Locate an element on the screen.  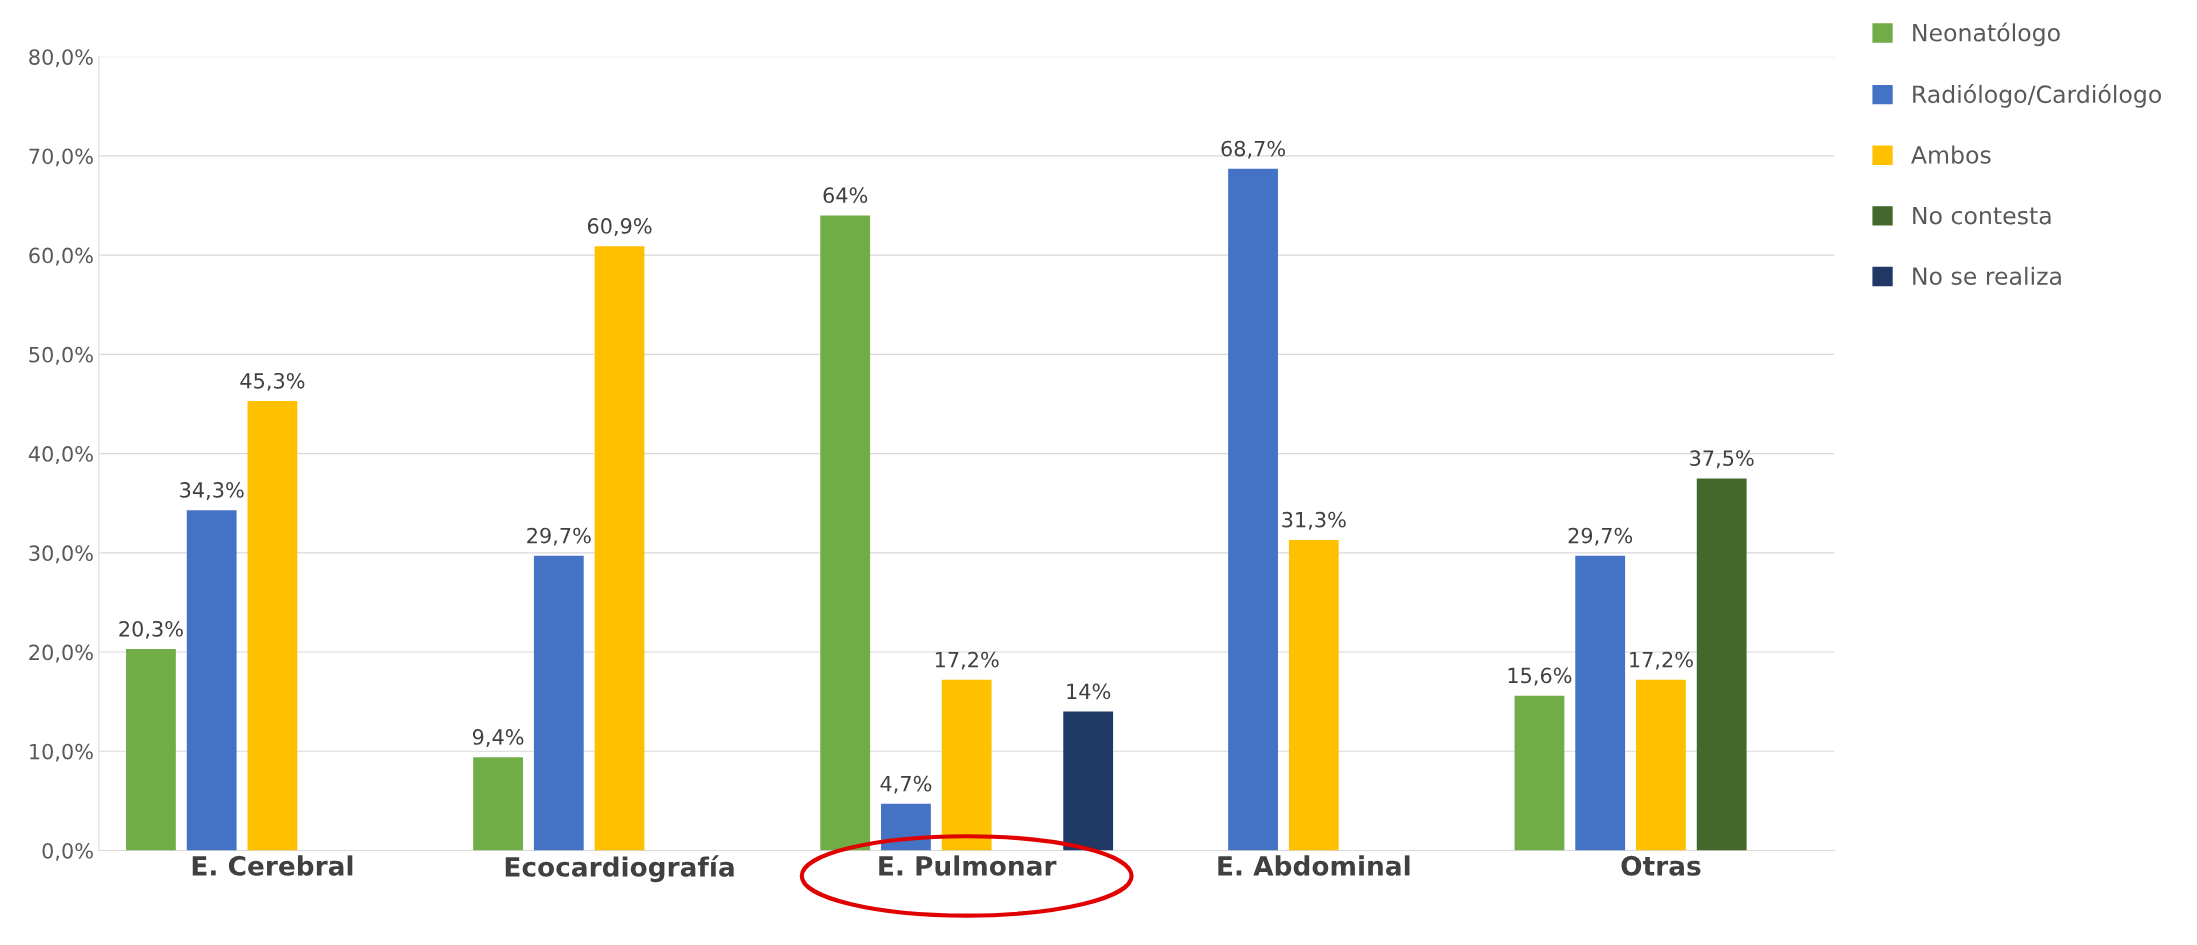
legend-label: Radiólogo/Cardiólogo is located at coordinates (2037, 95).